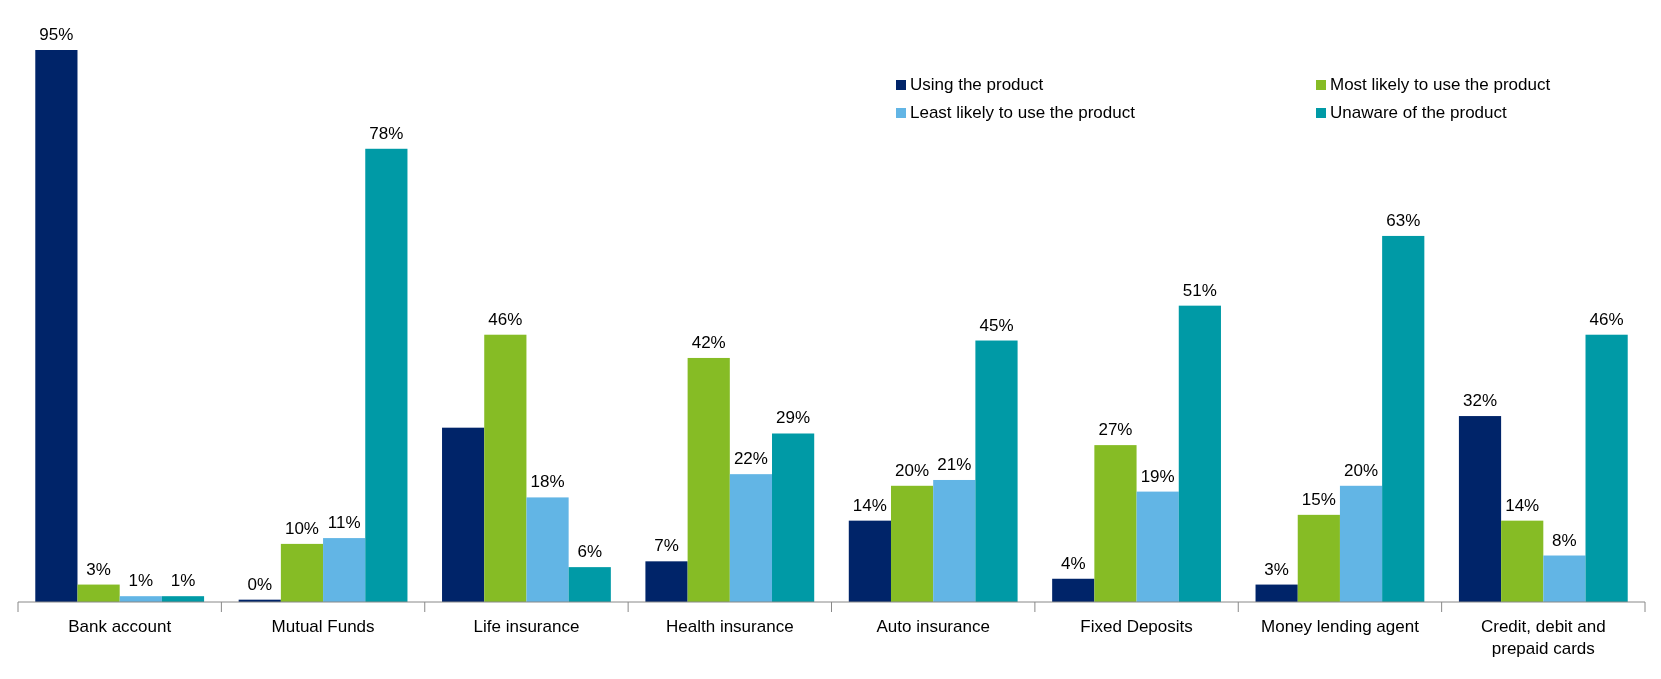 The image size is (1661, 679). What do you see at coordinates (260, 584) in the screenshot?
I see `data-label: 0%` at bounding box center [260, 584].